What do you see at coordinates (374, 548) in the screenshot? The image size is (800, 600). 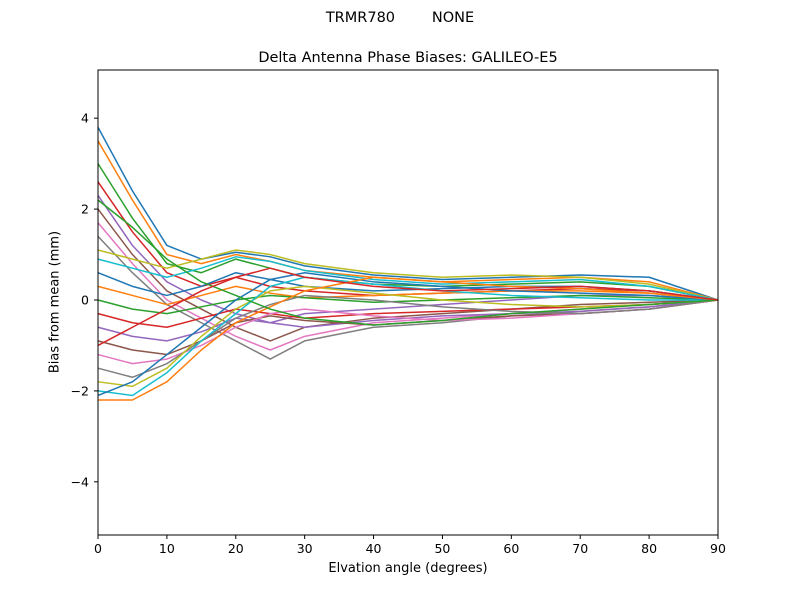 I see `x-tick-label: 40` at bounding box center [374, 548].